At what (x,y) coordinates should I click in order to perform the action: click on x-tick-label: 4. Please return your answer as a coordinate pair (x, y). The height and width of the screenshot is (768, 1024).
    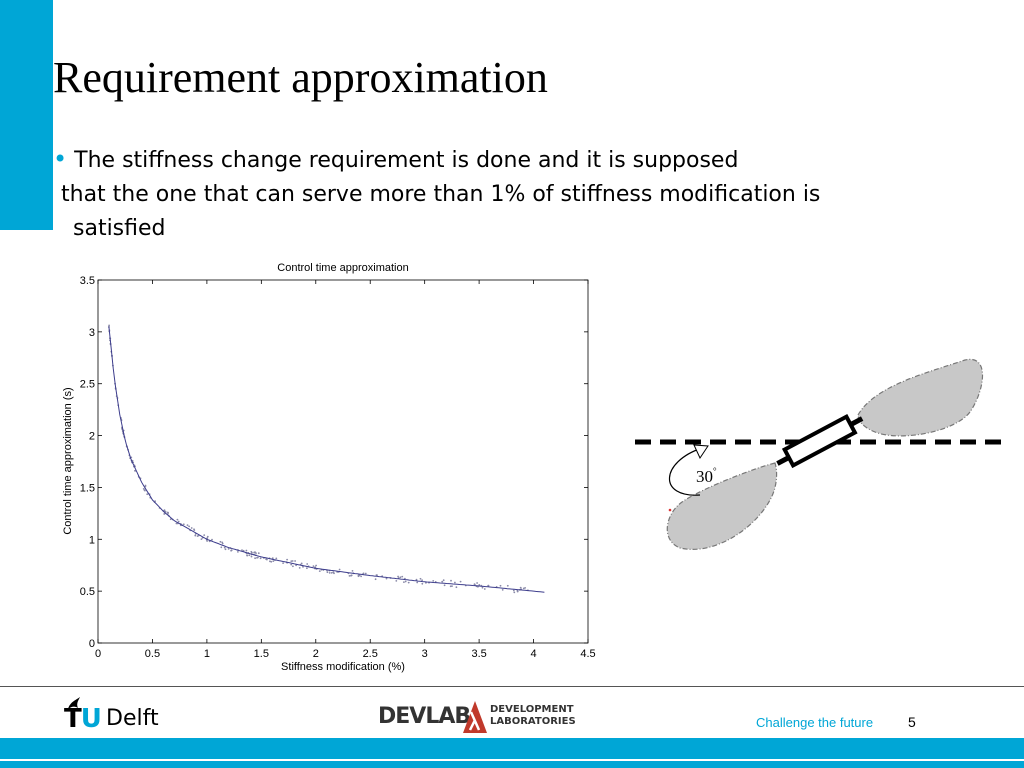
    Looking at the image, I should click on (533, 654).